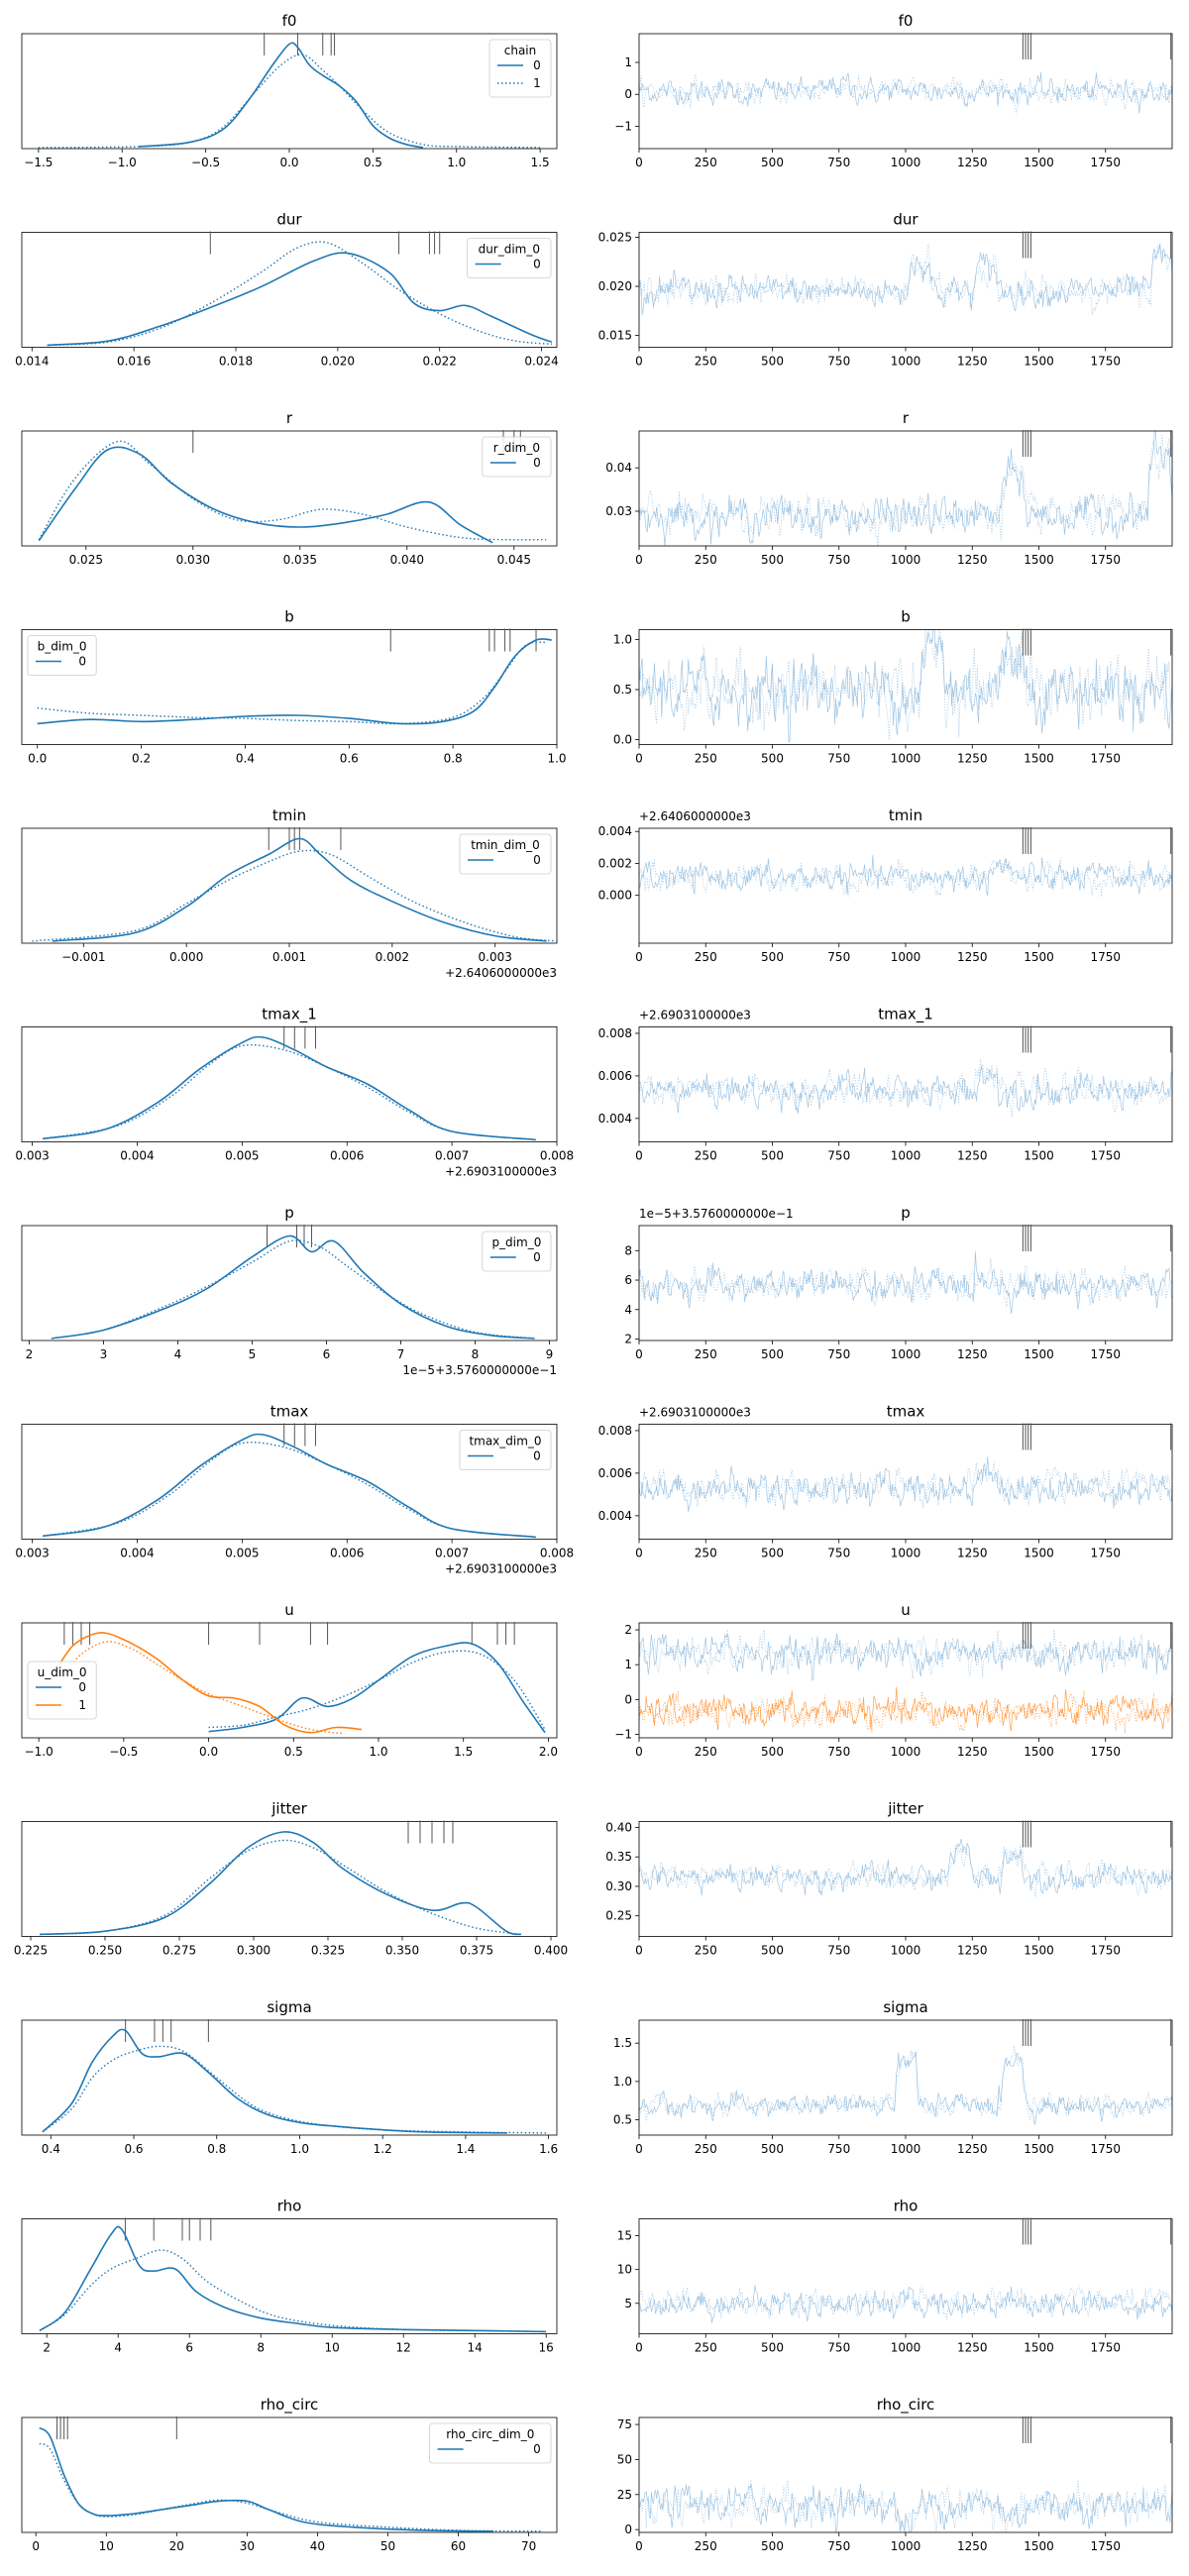  I want to click on kde-xtick-label: 0.2, so click(141, 759).